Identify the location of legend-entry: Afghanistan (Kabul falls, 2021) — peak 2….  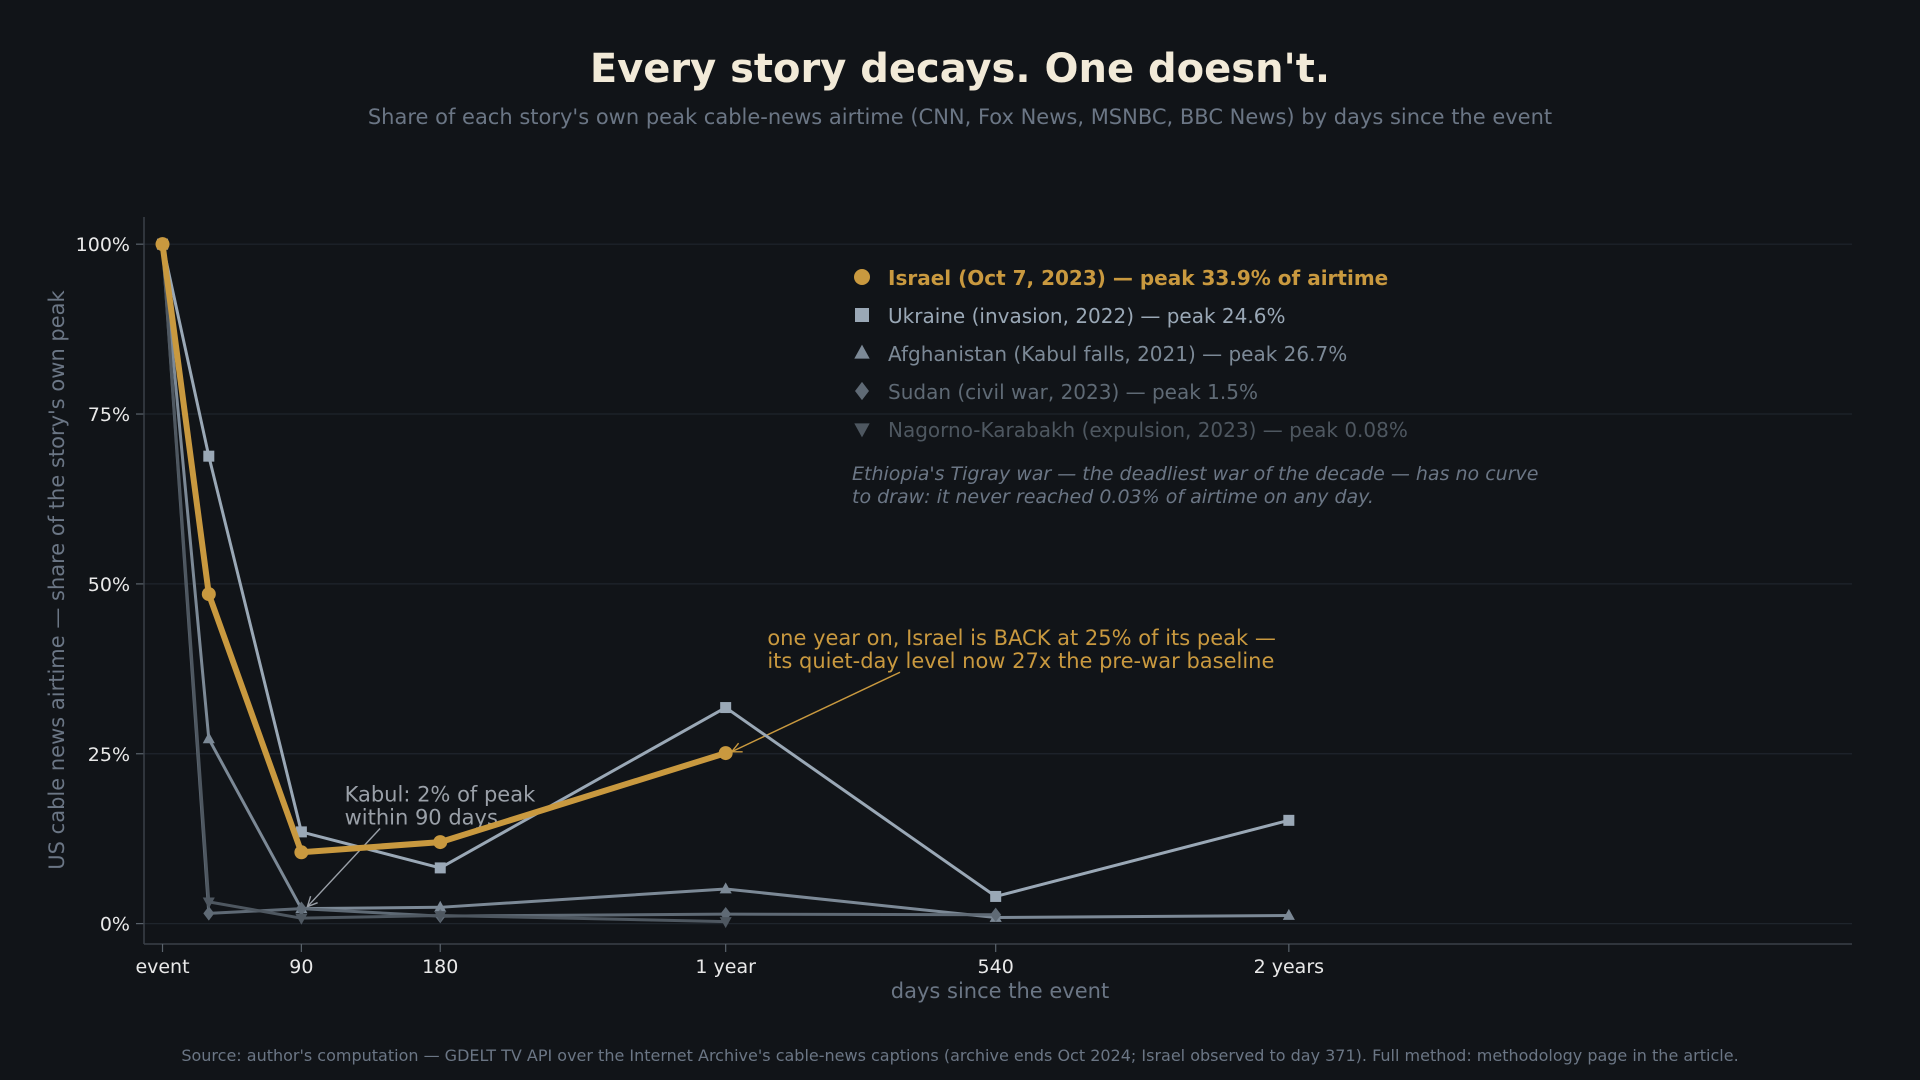
(1117, 354).